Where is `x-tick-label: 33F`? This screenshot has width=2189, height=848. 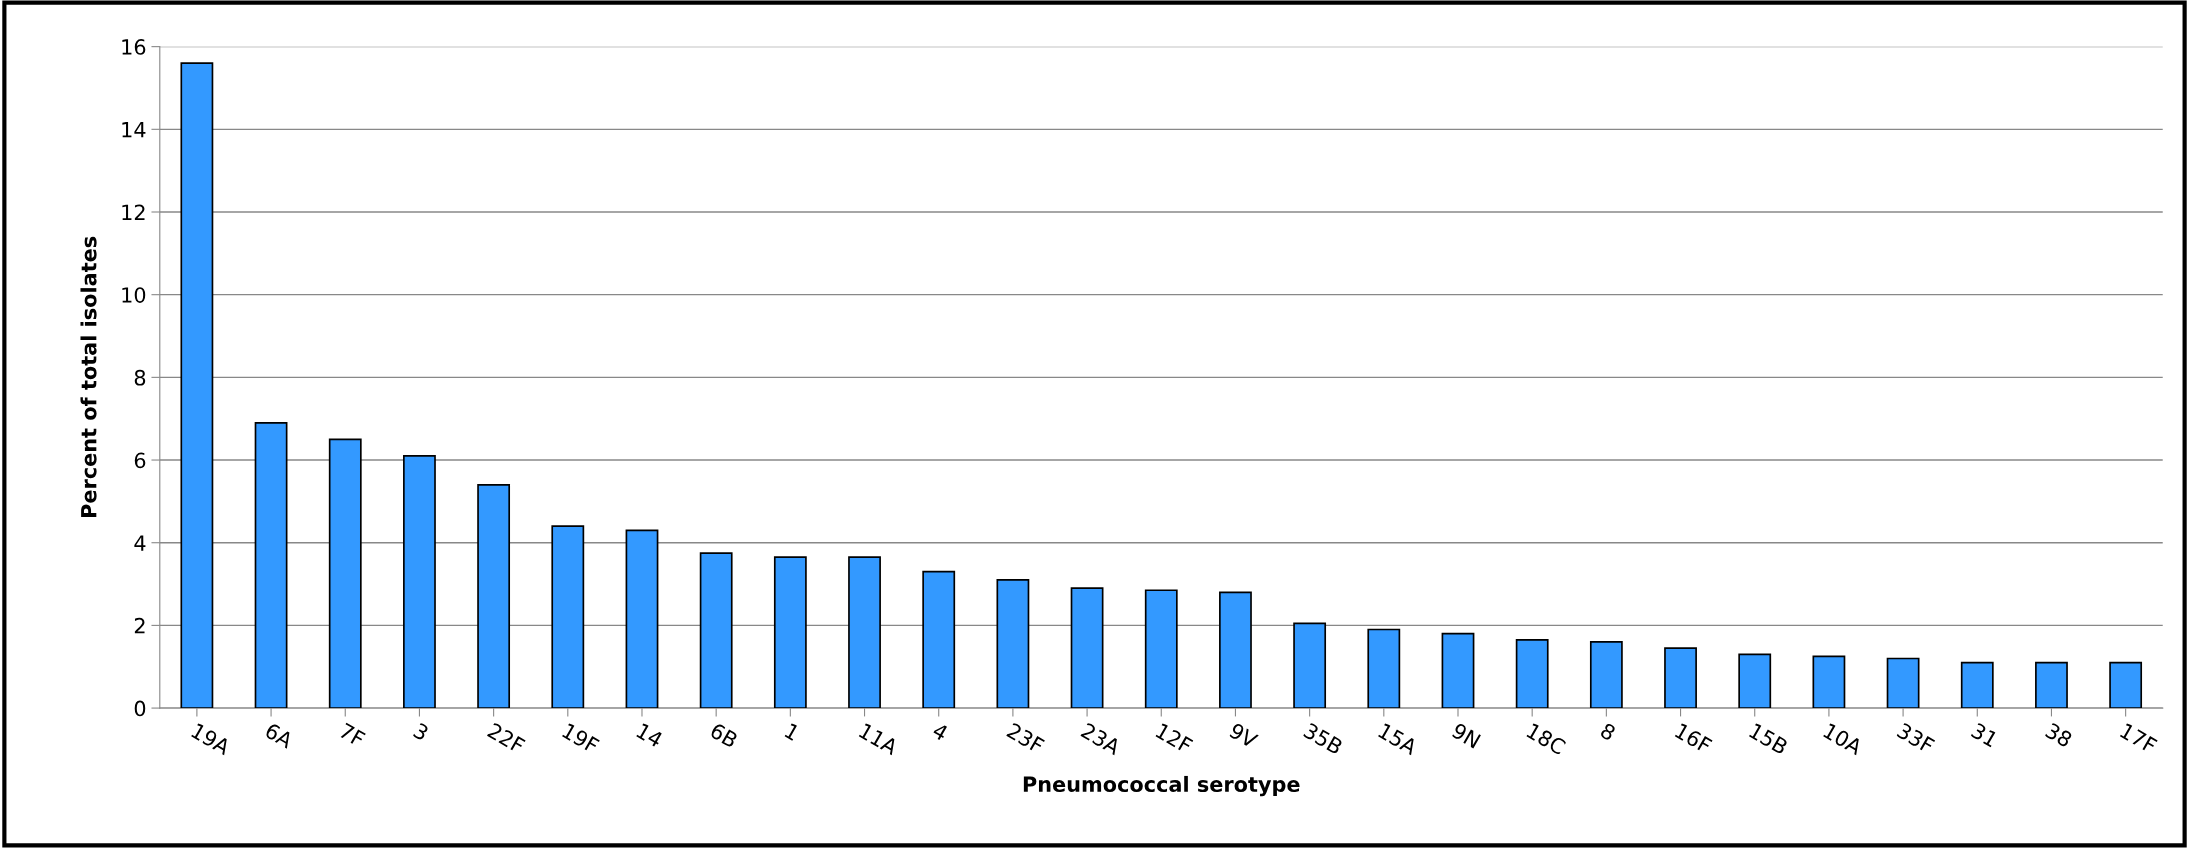 x-tick-label: 33F is located at coordinates (1916, 738).